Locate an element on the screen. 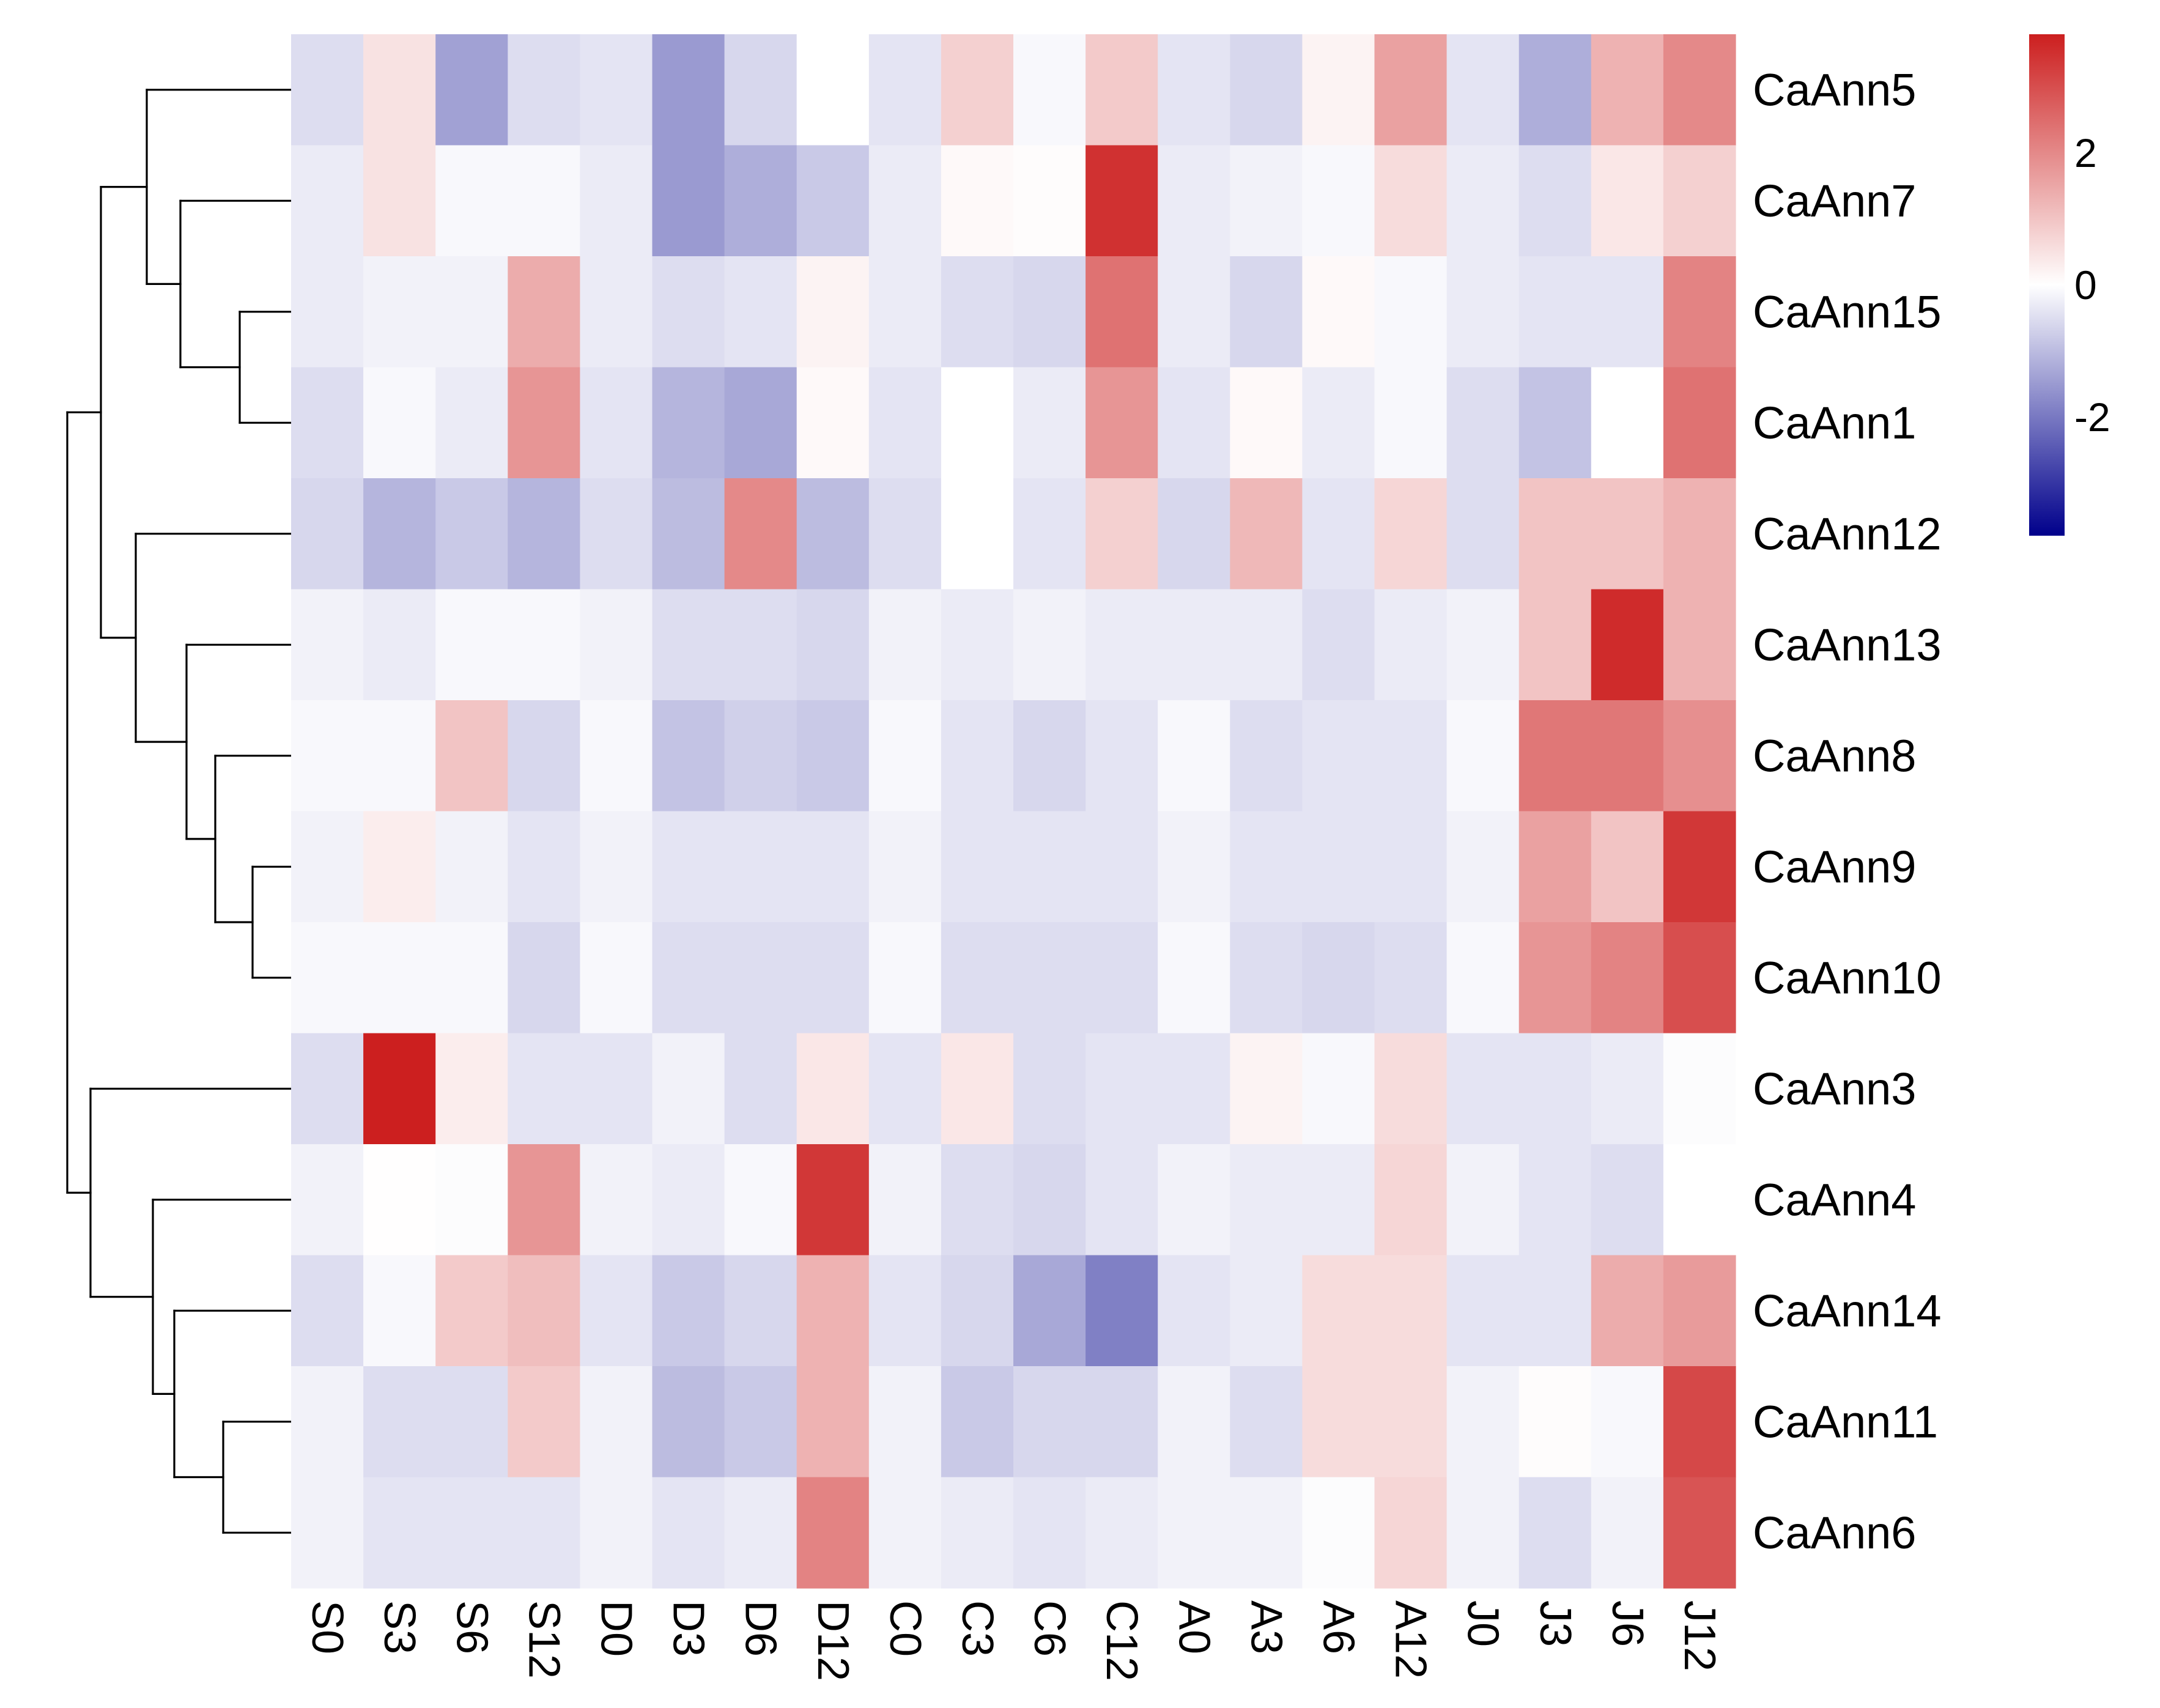 The width and height of the screenshot is (2160, 1708). row-label: CaAnn7 is located at coordinates (1834, 201).